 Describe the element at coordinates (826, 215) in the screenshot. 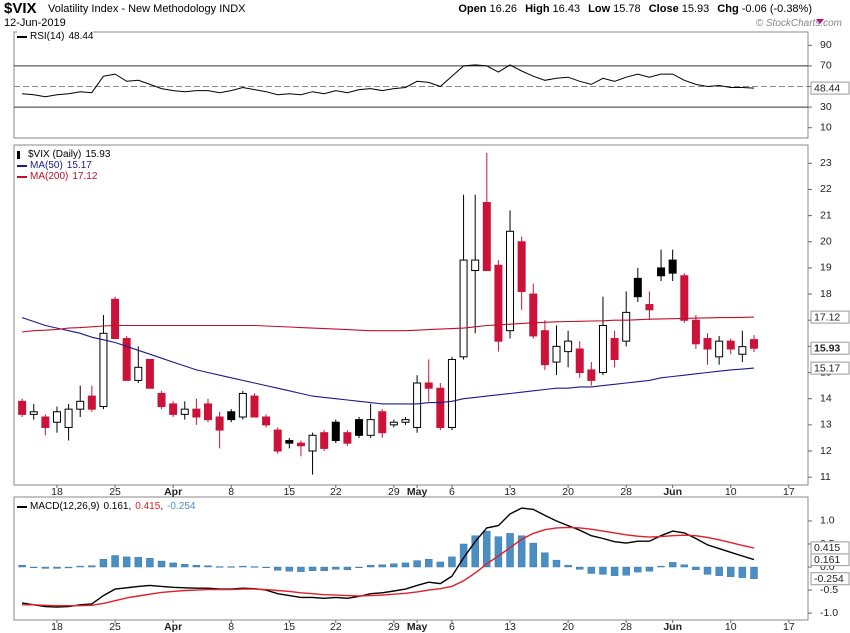

I see `y-tick-label: 21` at that location.